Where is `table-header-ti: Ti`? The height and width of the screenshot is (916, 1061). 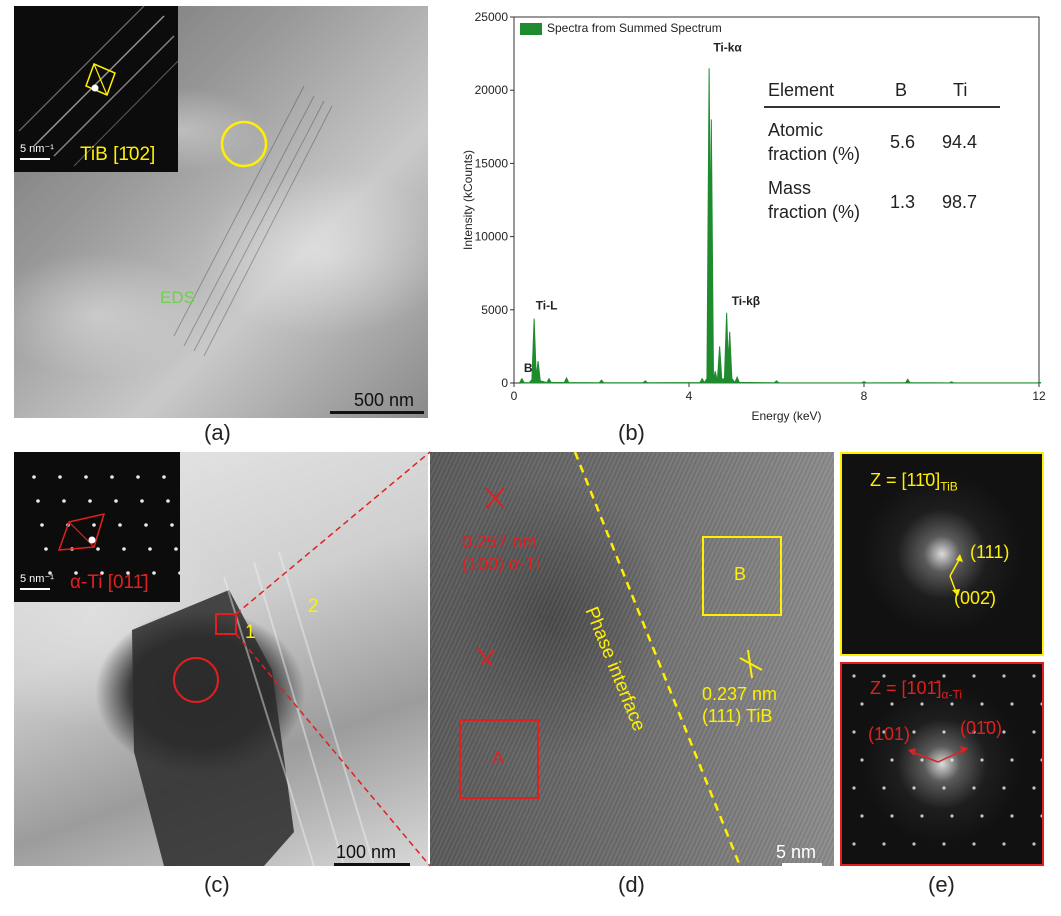 table-header-ti: Ti is located at coordinates (960, 90).